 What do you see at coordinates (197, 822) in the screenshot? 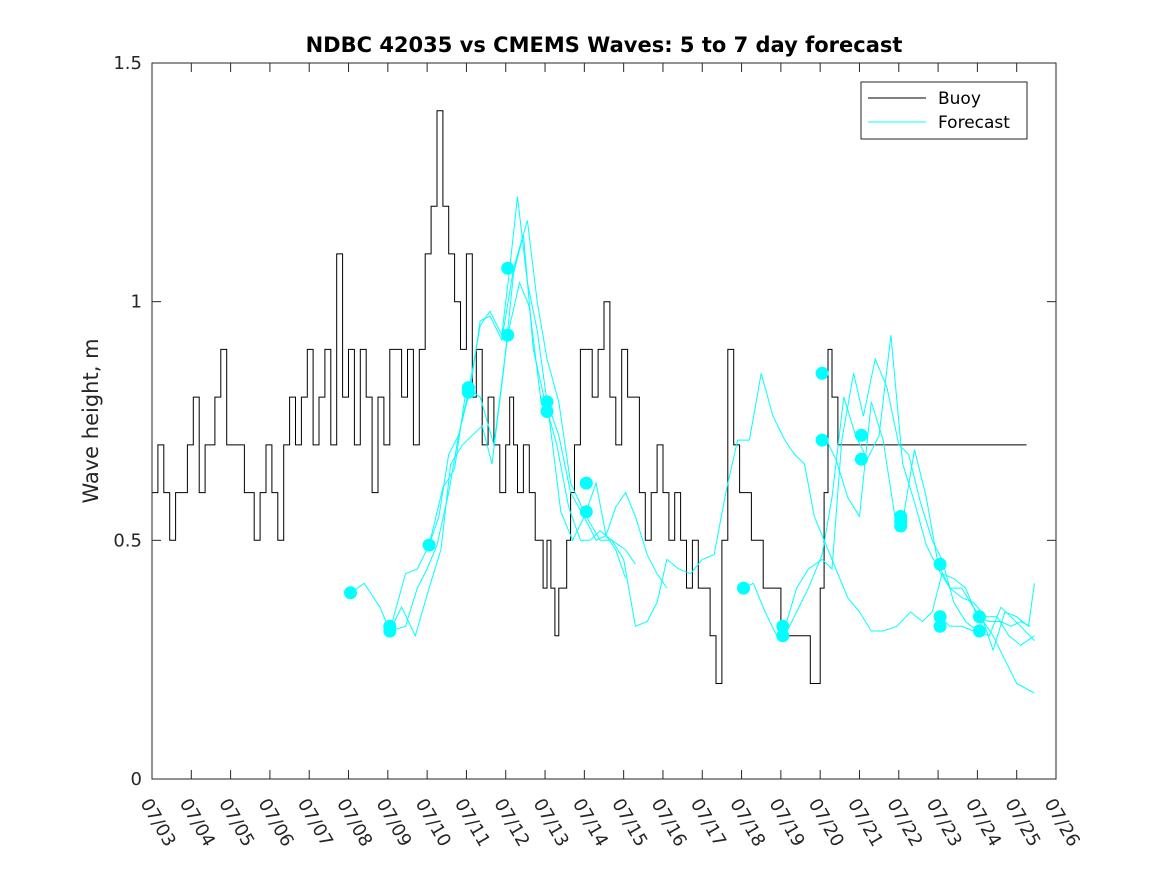
I see `x-tick-label: 07/04` at bounding box center [197, 822].